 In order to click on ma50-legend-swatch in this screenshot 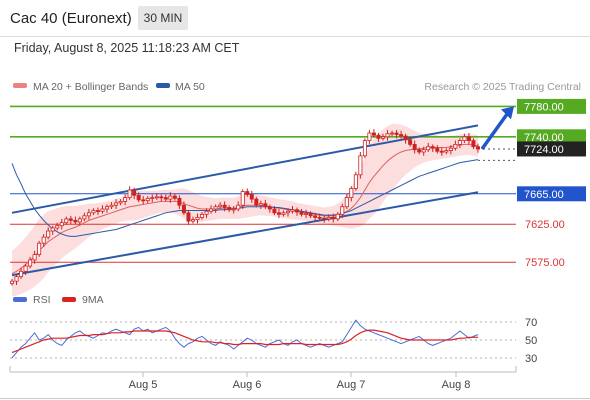, I will do `click(163, 85)`.